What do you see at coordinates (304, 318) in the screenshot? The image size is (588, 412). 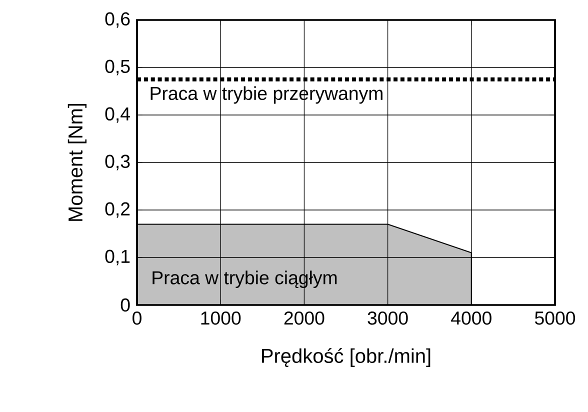 I see `x-tick-label: 2000` at bounding box center [304, 318].